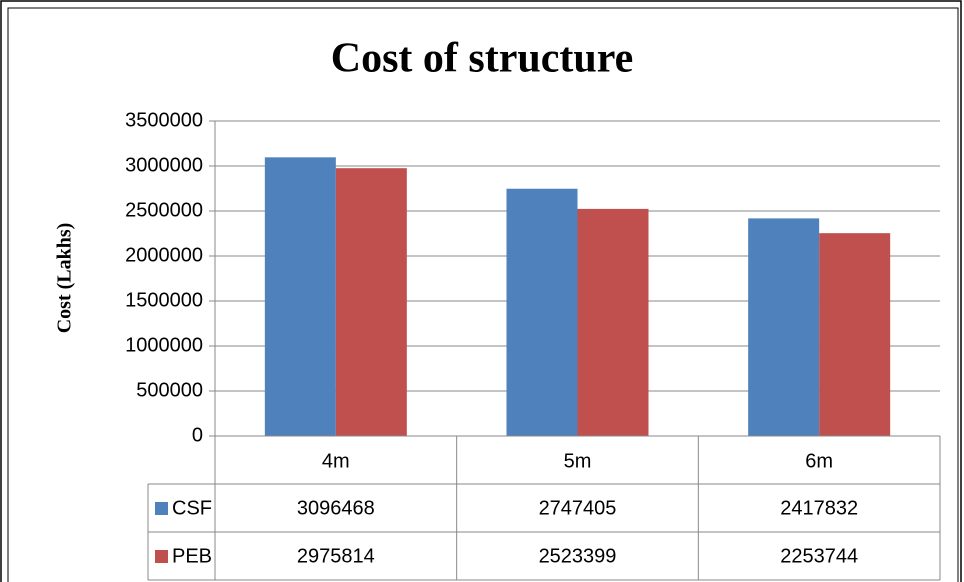  What do you see at coordinates (578, 508) in the screenshot?
I see `table-value: 2747405` at bounding box center [578, 508].